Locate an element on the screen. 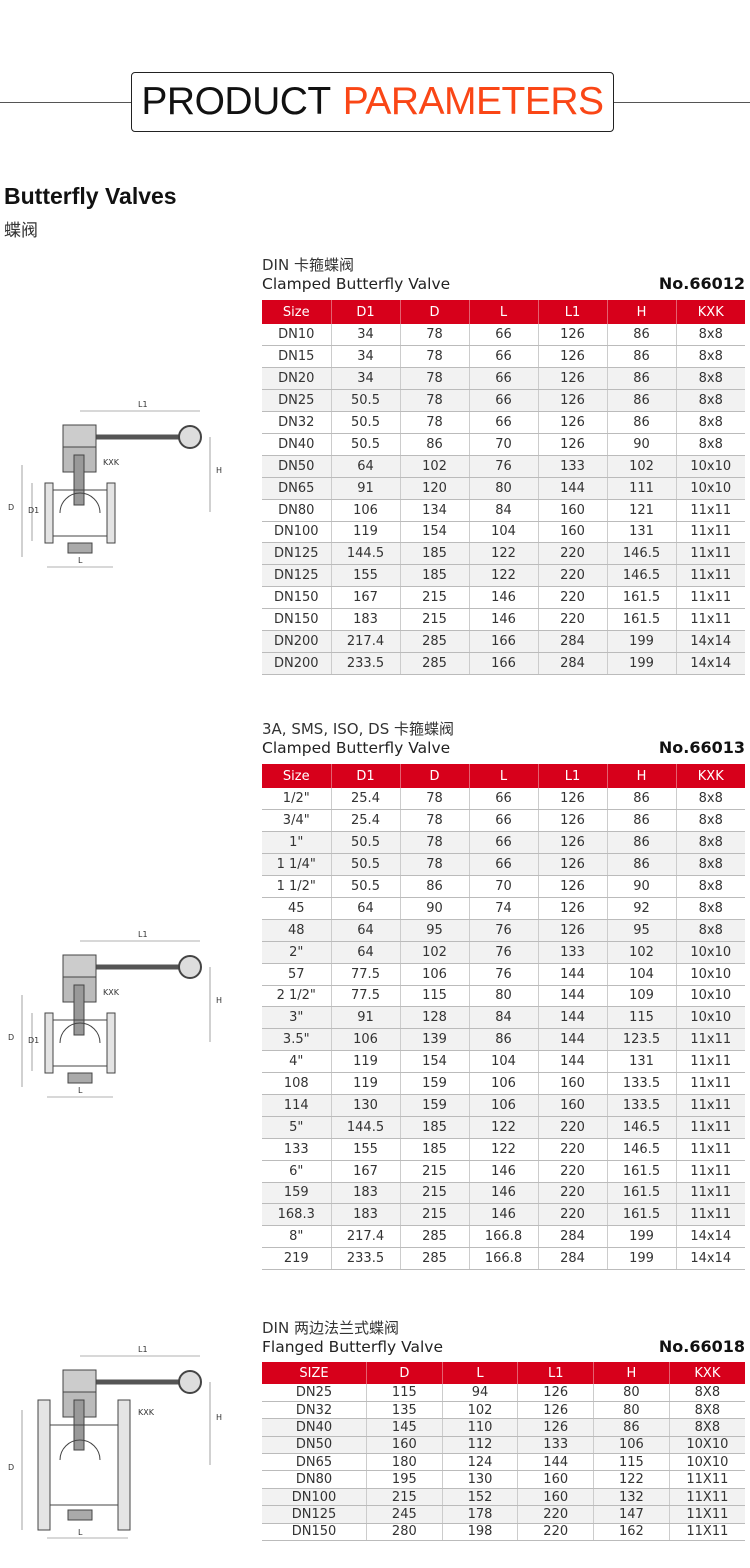 This screenshot has height=1568, width=750. value-cell: 183 is located at coordinates (365, 619).